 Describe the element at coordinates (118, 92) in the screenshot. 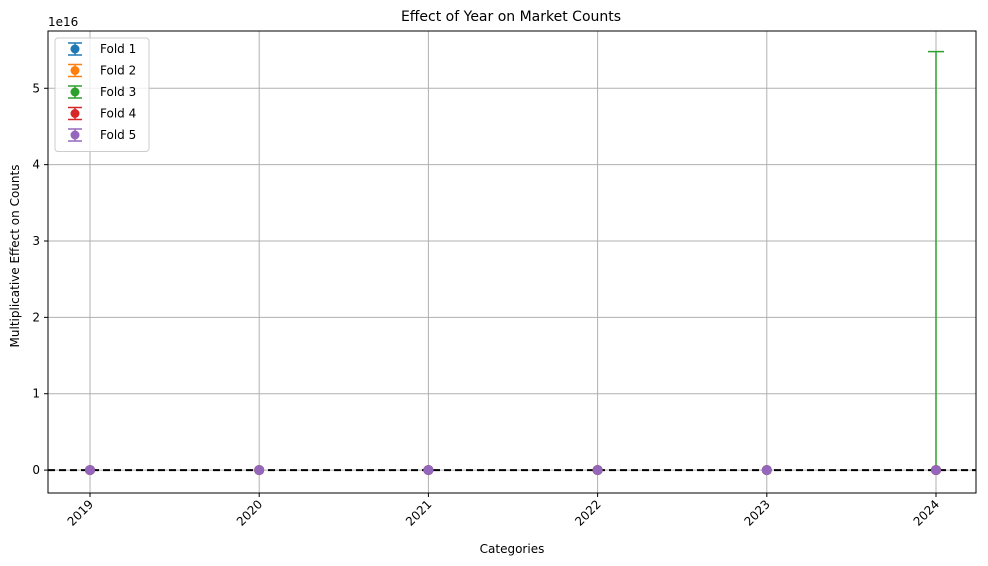

I see `legend-label: Fold 3` at that location.